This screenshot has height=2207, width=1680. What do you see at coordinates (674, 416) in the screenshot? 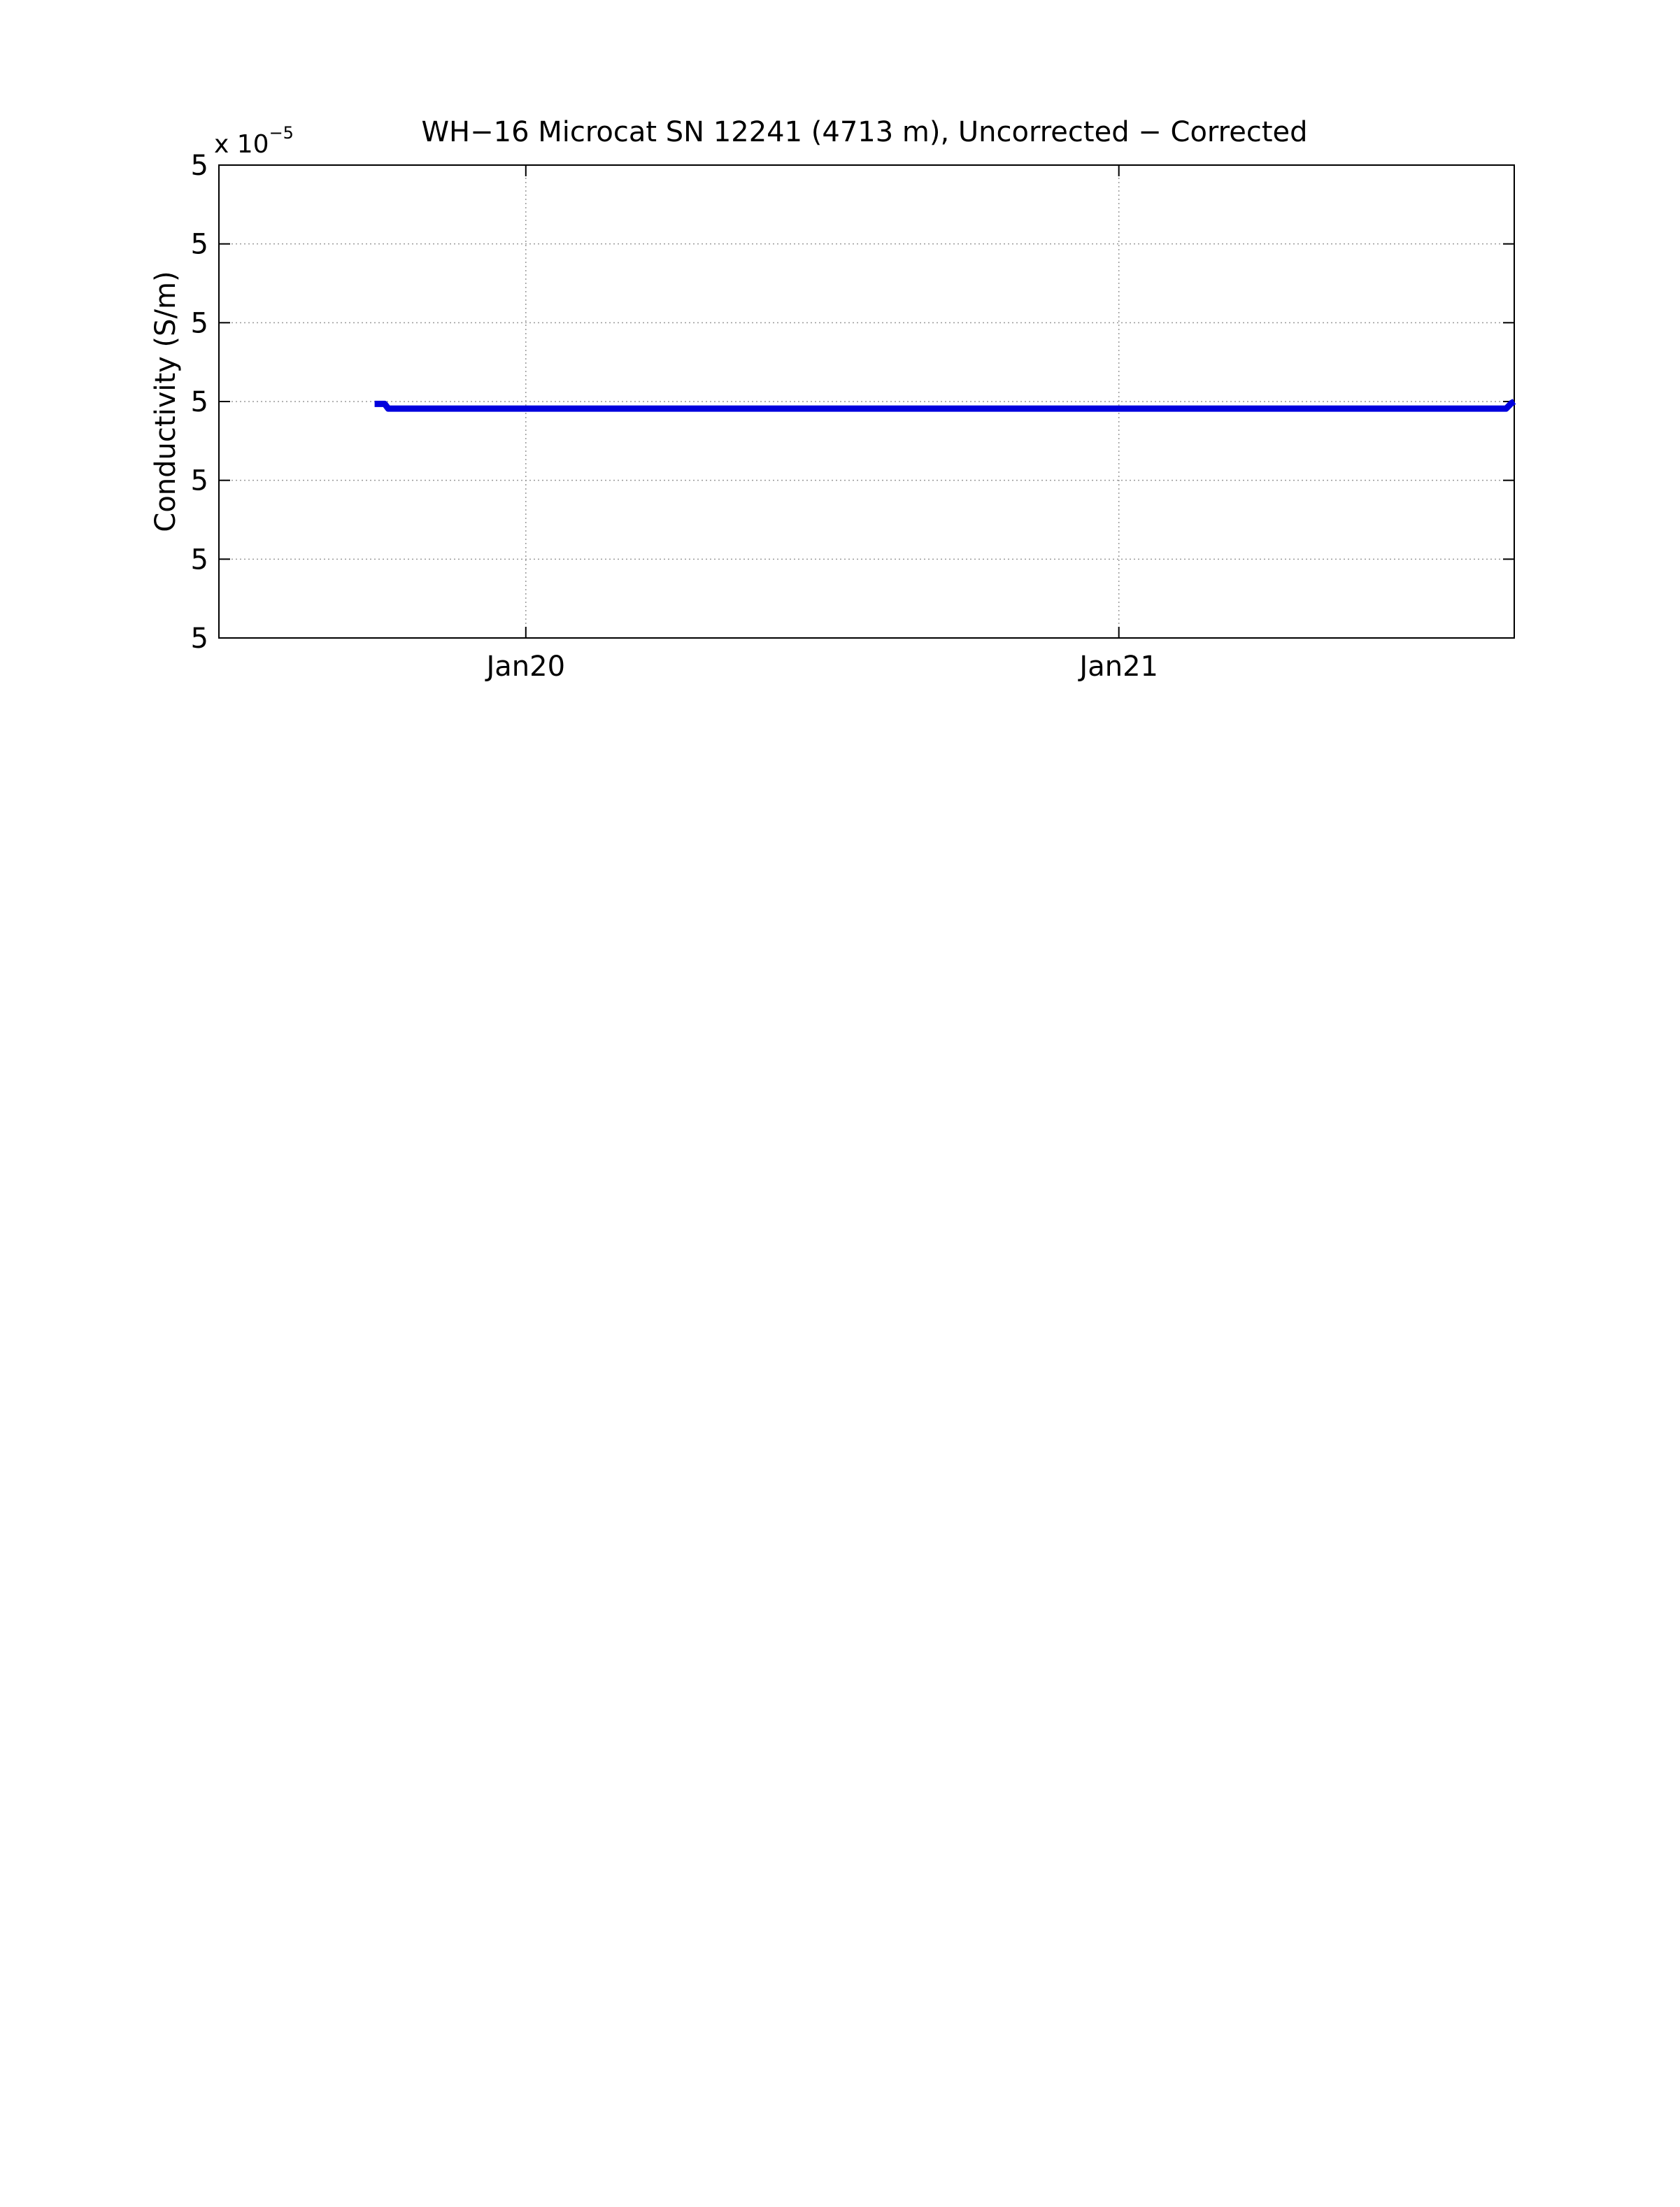
I see `tick-labels: 5 5 5 5 5 5 5 Jan20 Jan21` at bounding box center [674, 416].